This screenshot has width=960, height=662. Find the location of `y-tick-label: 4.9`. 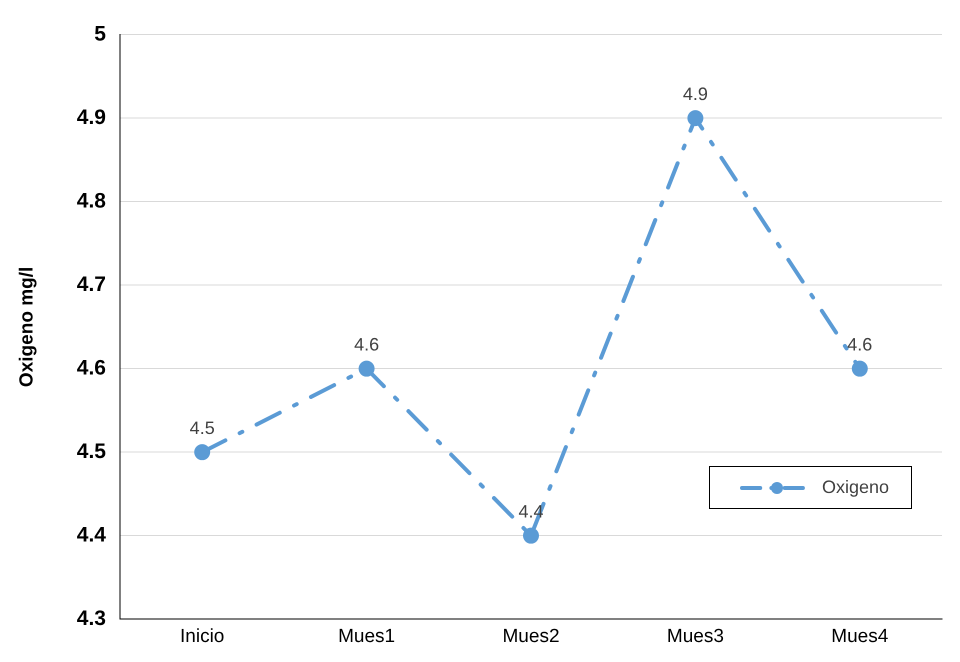

y-tick-label: 4.9 is located at coordinates (91, 117).